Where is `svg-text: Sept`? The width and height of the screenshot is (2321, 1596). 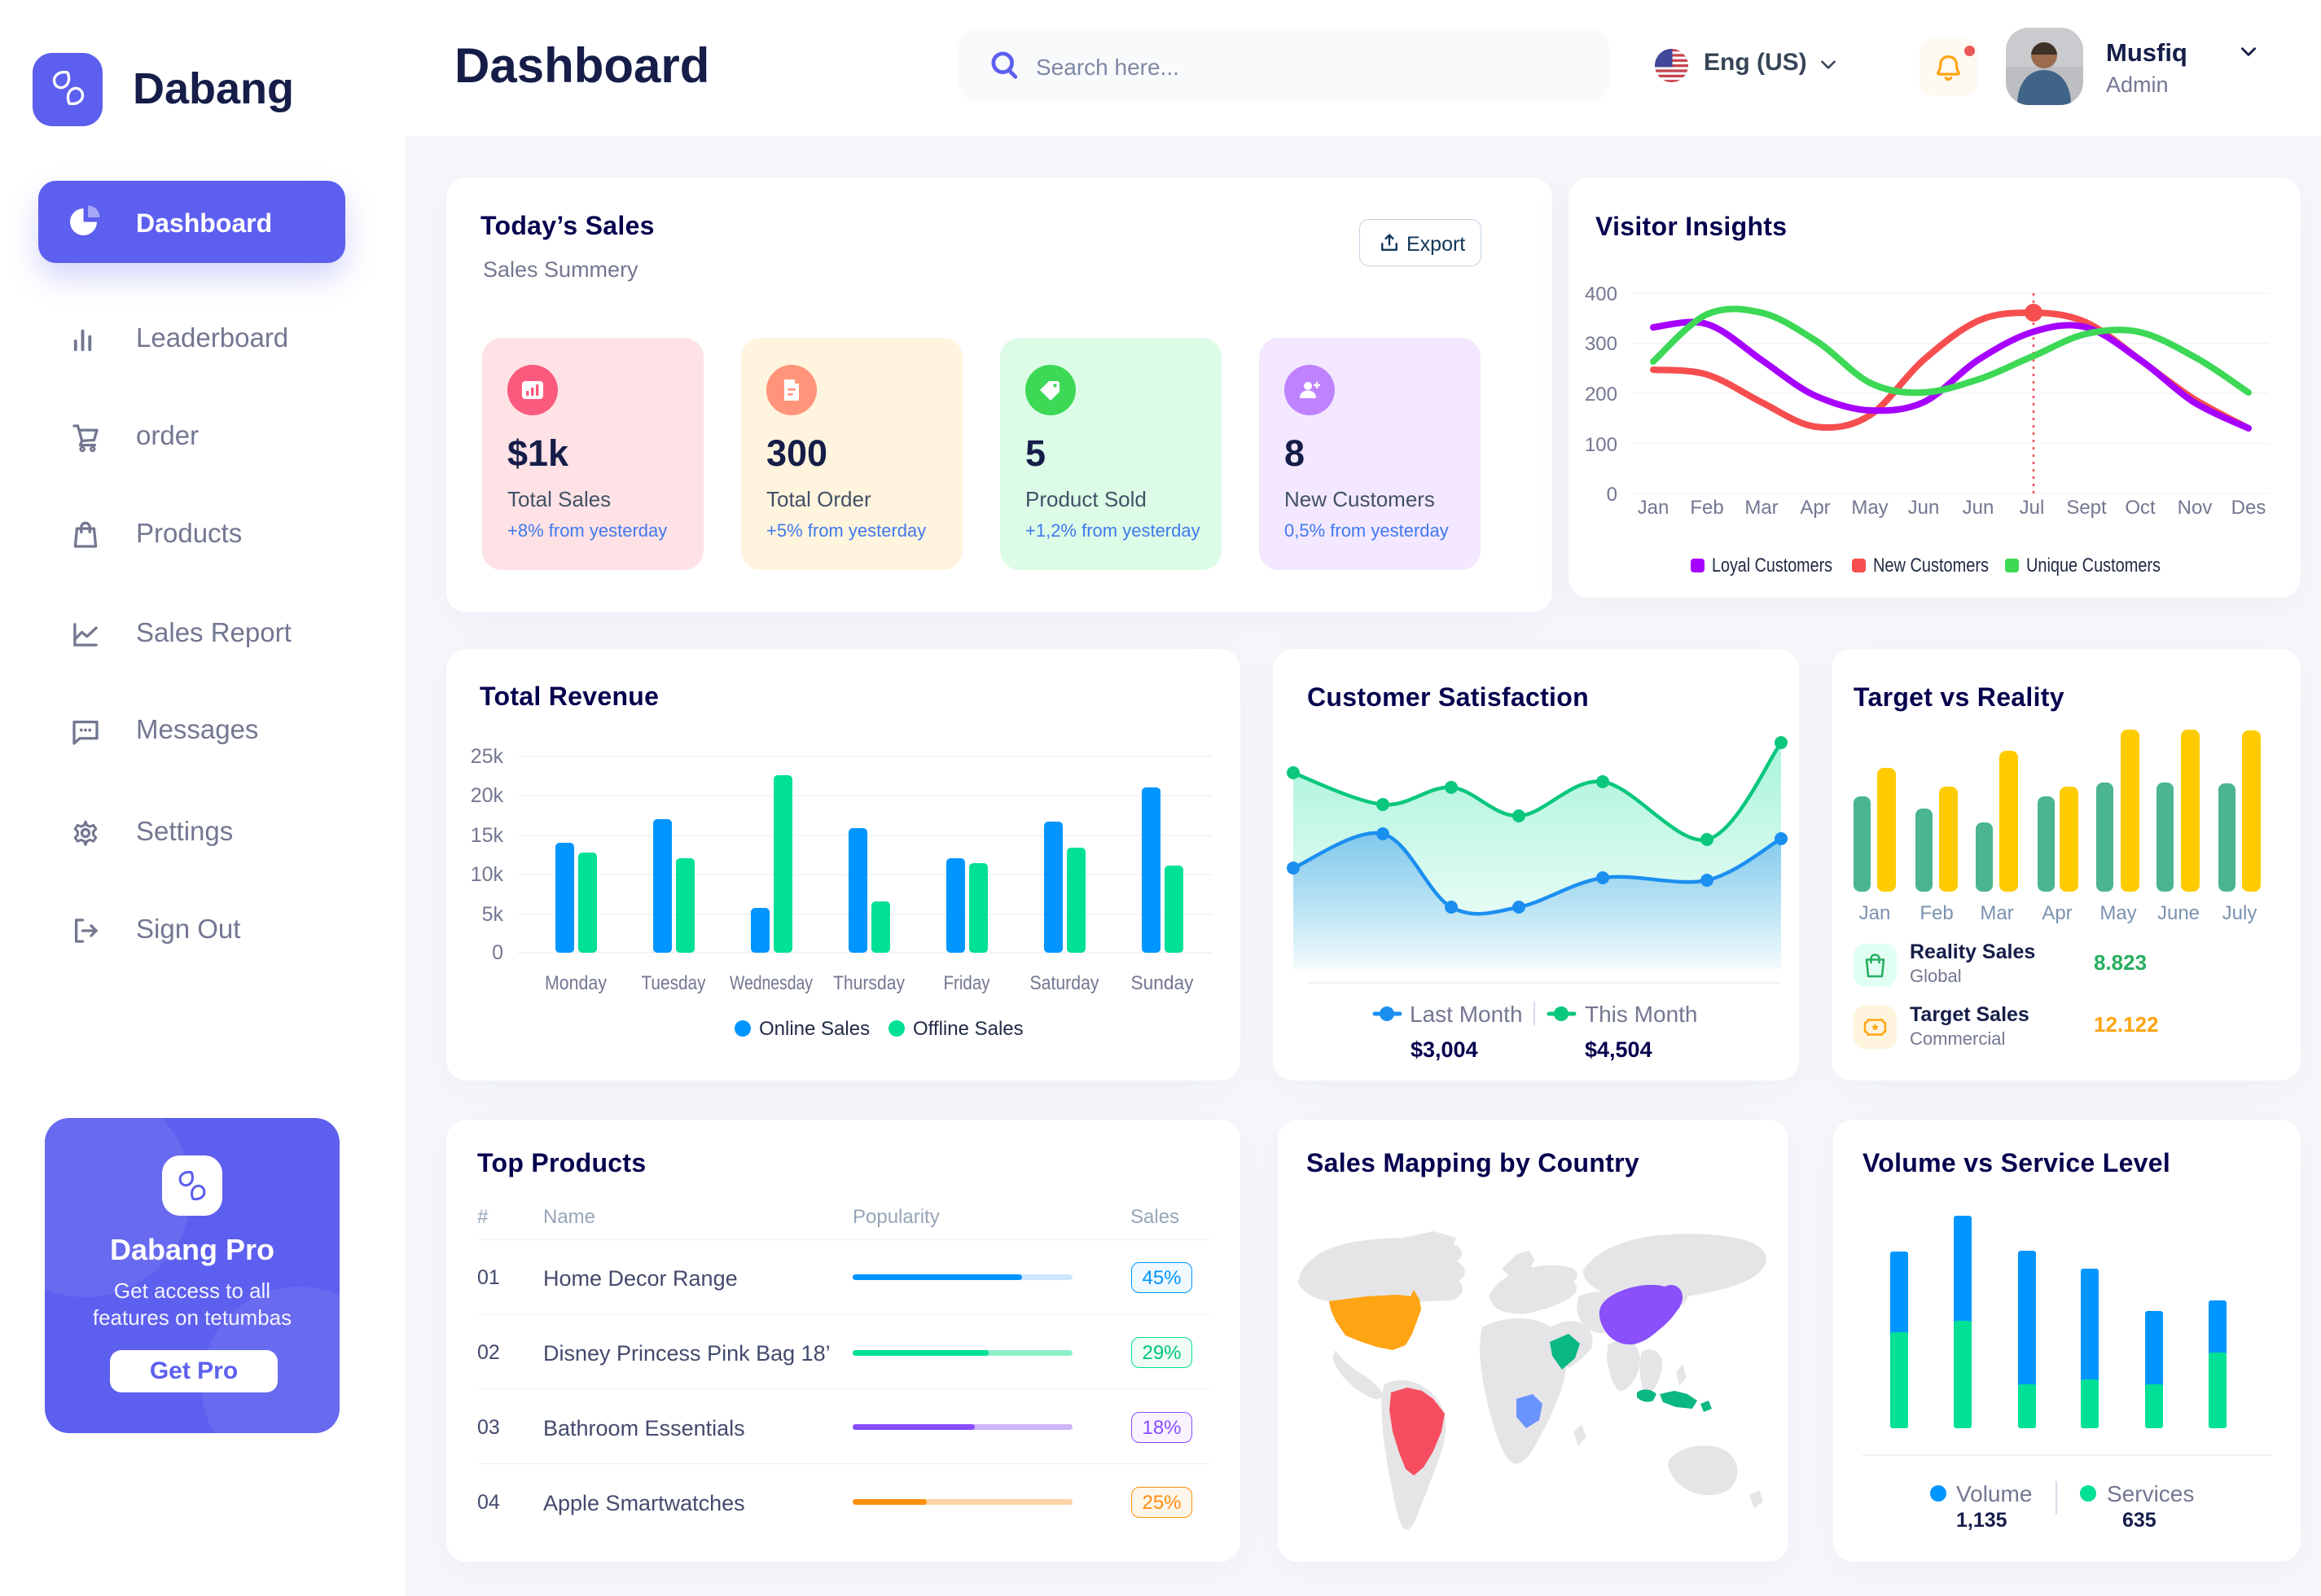 svg-text: Sept is located at coordinates (2086, 508).